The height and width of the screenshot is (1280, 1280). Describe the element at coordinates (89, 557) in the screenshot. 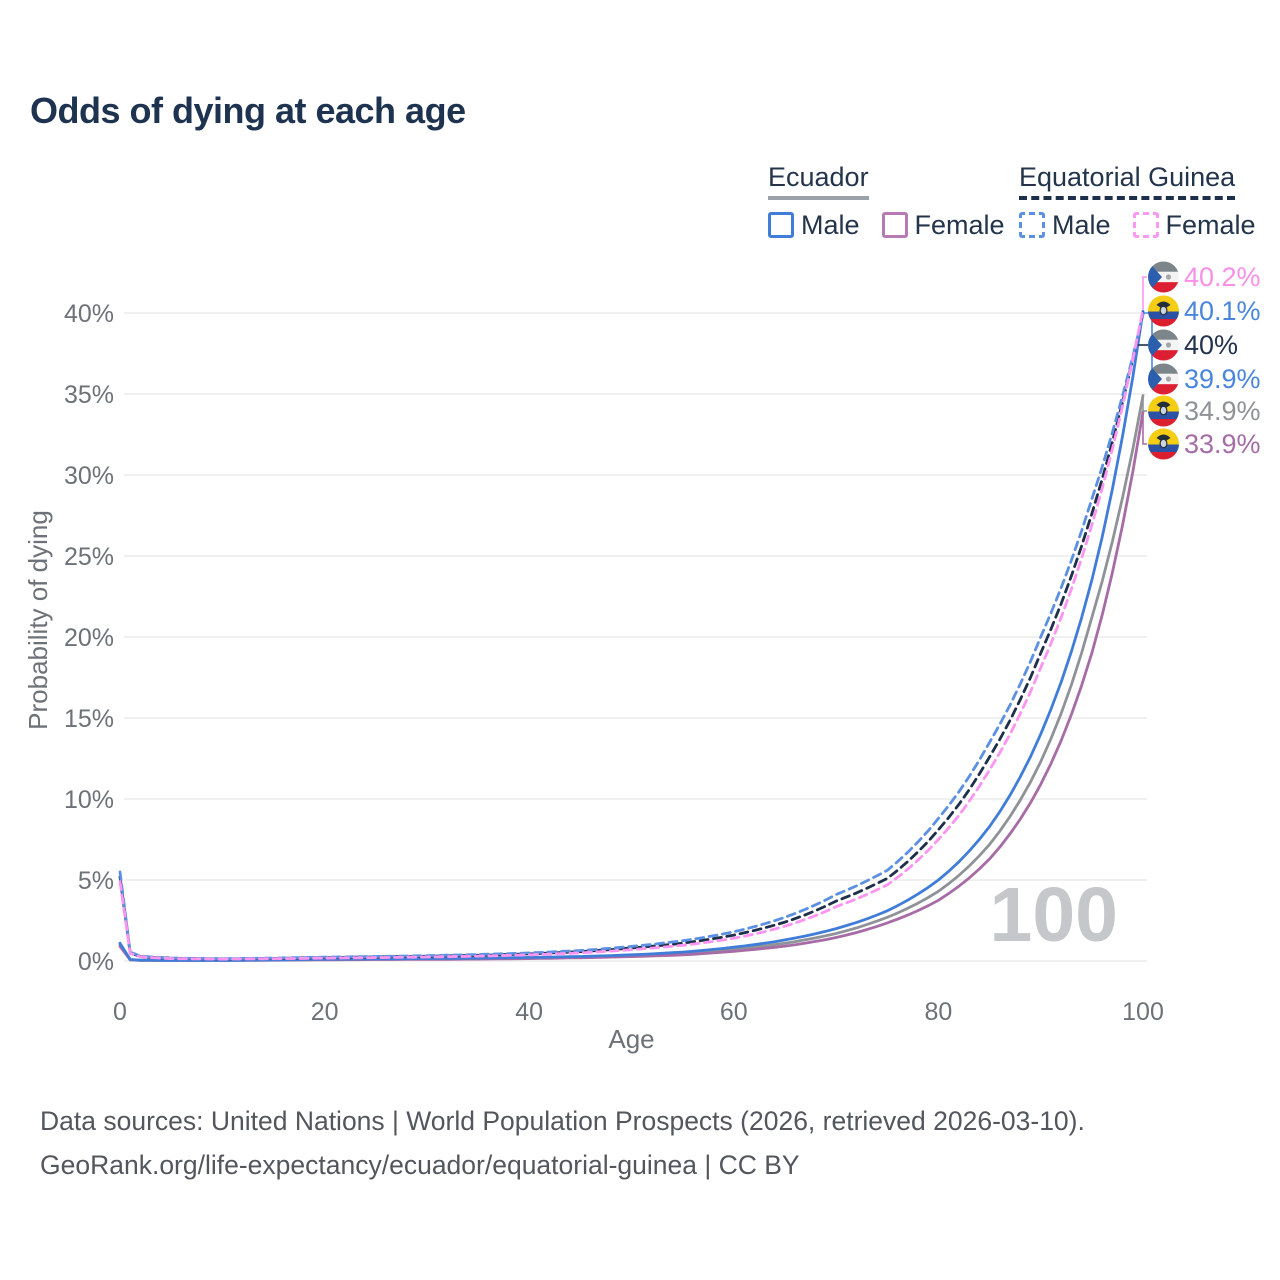

I see `y-tick-label: 25%` at that location.